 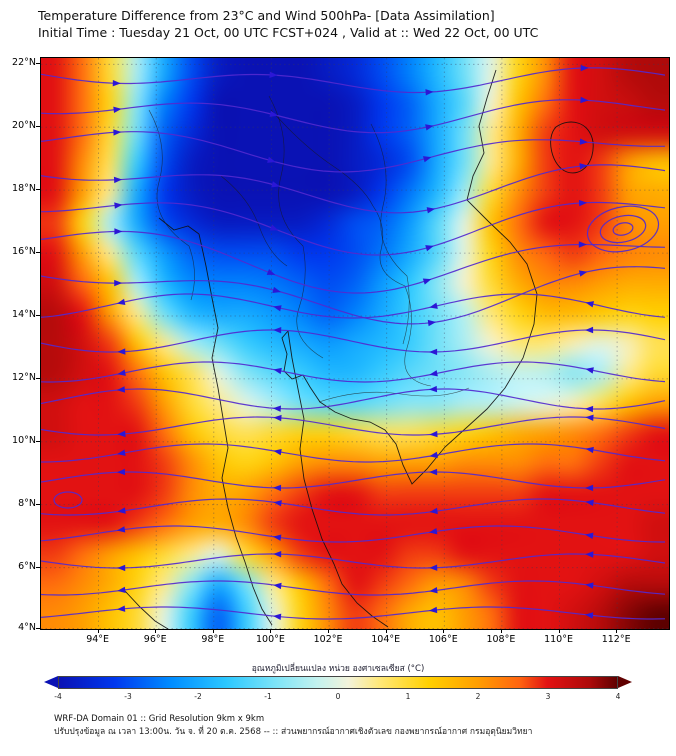 I want to click on y-tick-label: 6°N, so click(x=27, y=566).